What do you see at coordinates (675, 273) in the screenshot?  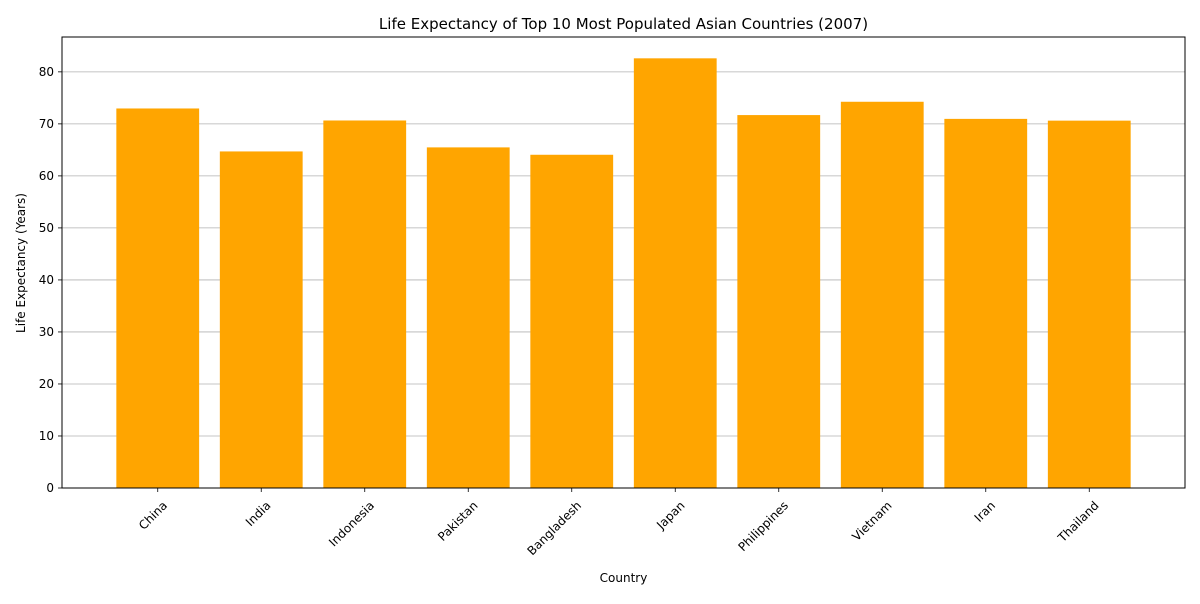 I see `bar-japan` at bounding box center [675, 273].